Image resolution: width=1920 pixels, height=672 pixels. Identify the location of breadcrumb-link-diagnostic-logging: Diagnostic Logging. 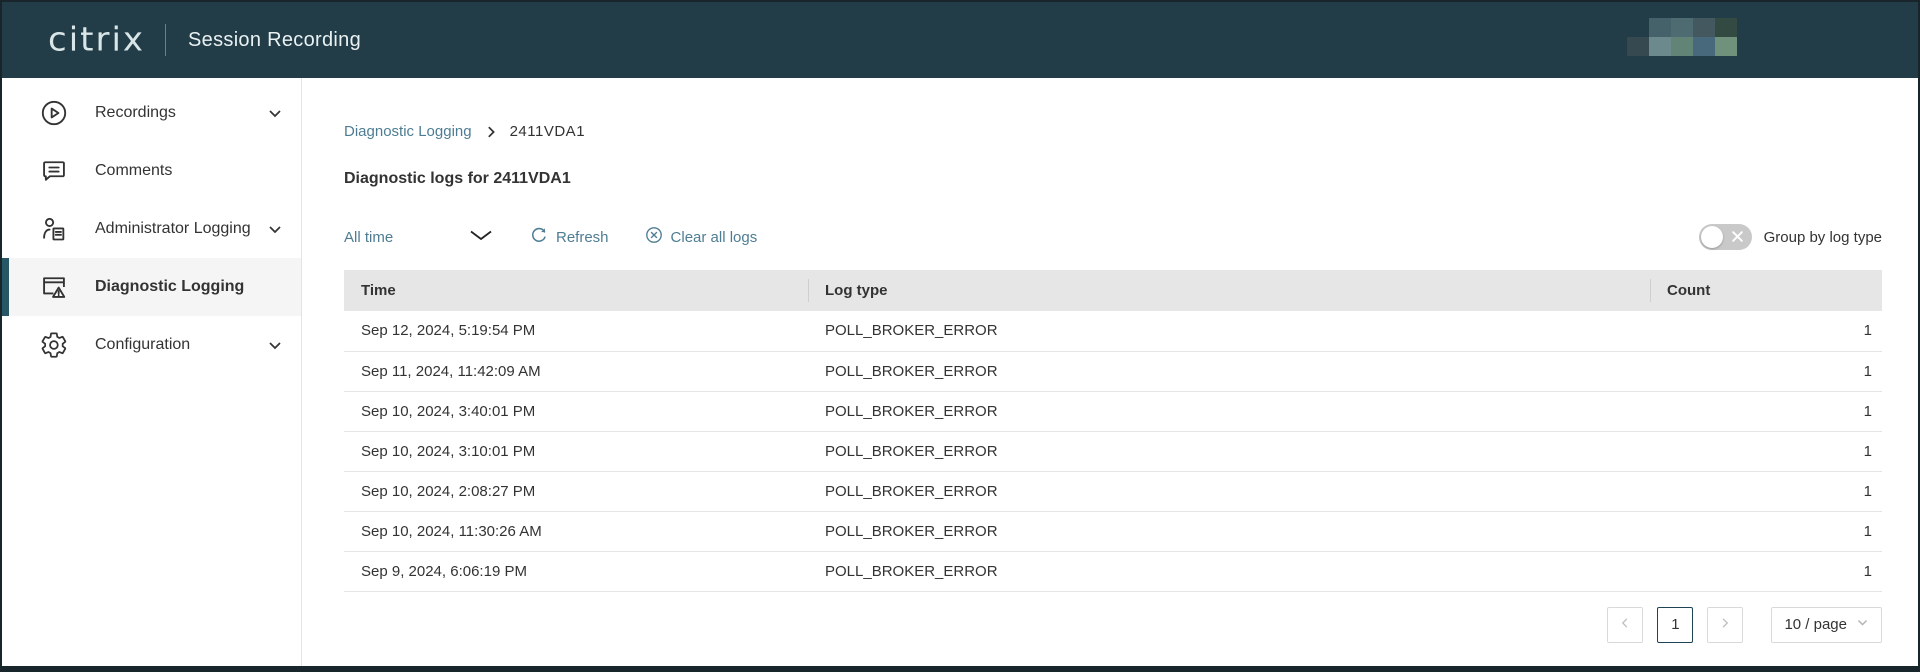
(408, 131).